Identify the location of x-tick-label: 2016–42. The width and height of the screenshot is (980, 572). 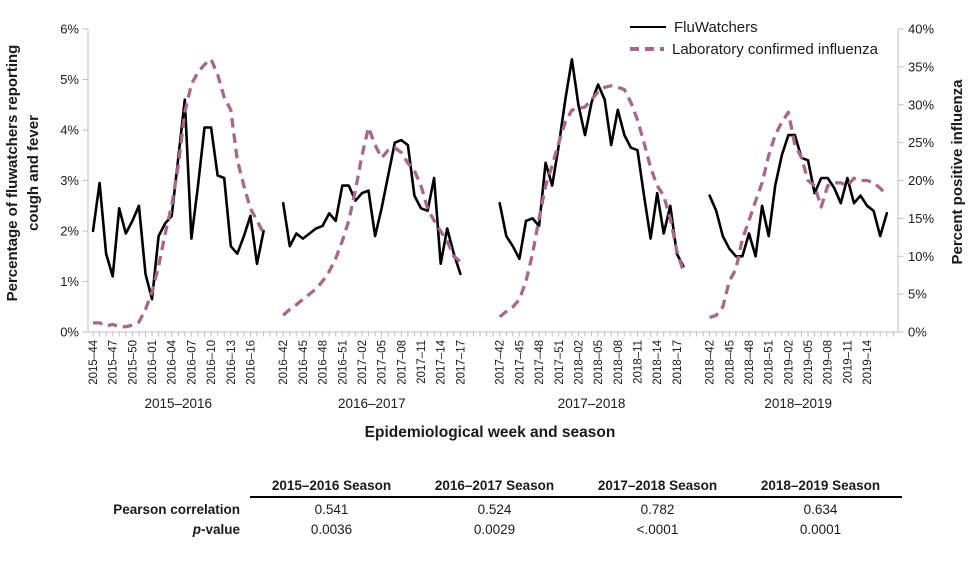
(284, 362).